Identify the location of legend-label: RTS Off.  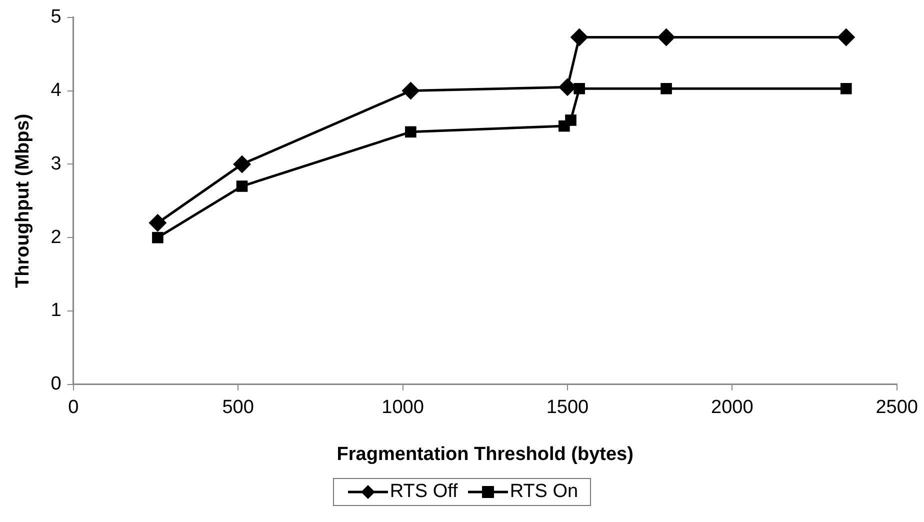
(424, 491).